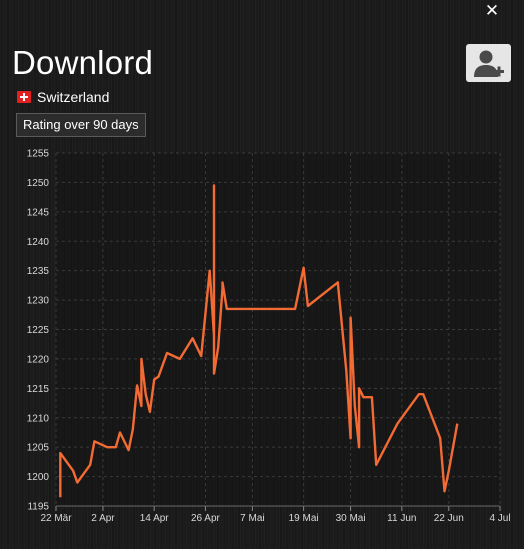  What do you see at coordinates (38, 359) in the screenshot?
I see `y-tick-label: 1220` at bounding box center [38, 359].